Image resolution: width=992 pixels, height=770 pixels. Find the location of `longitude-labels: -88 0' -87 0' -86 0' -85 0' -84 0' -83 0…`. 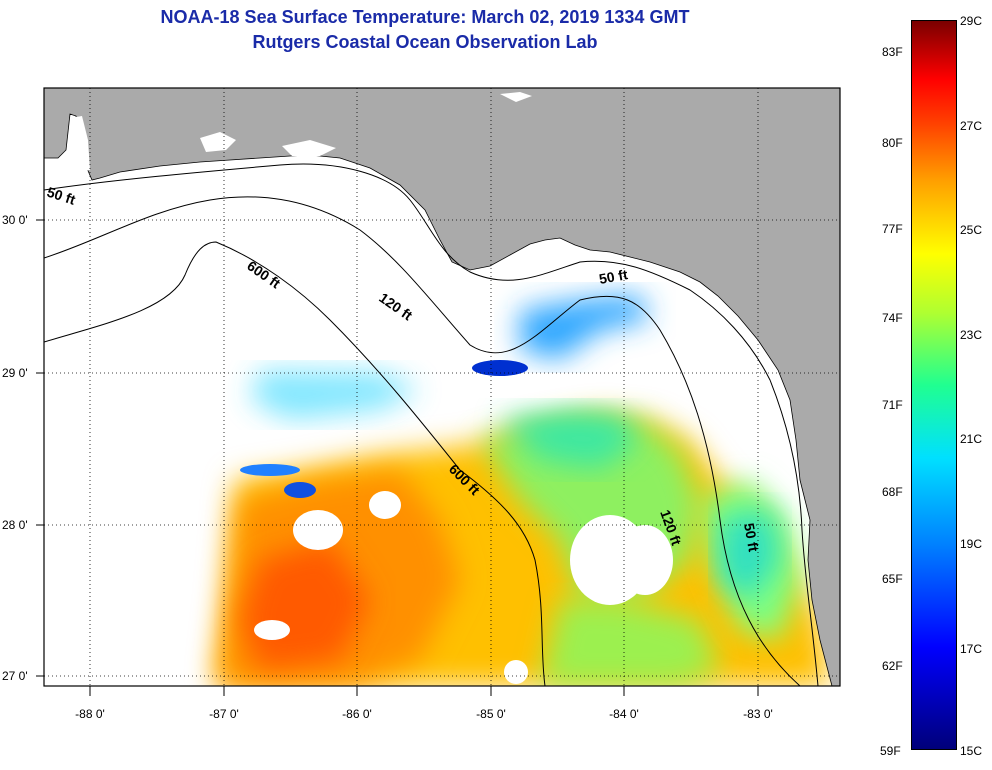

longitude-labels: -88 0' -87 0' -86 0' -85 0' -84 0' -83 0… is located at coordinates (424, 714).